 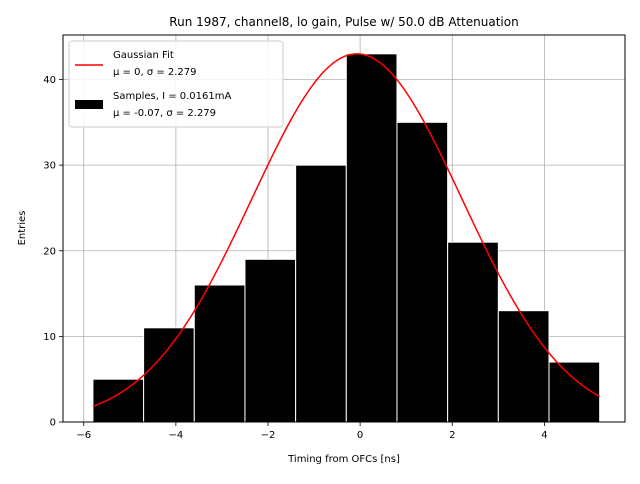 I want to click on x-tick-label: −4, so click(x=175, y=435).